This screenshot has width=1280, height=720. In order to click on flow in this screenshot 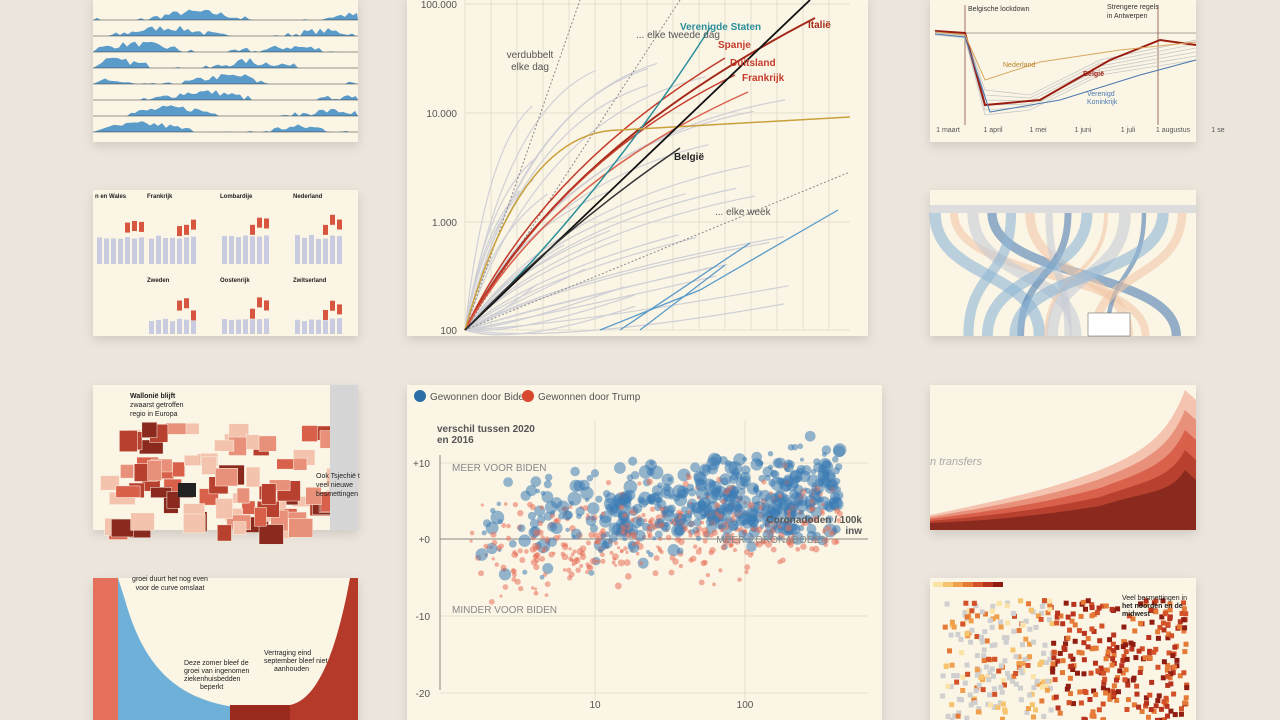, I will do `click(1058, 274)`.